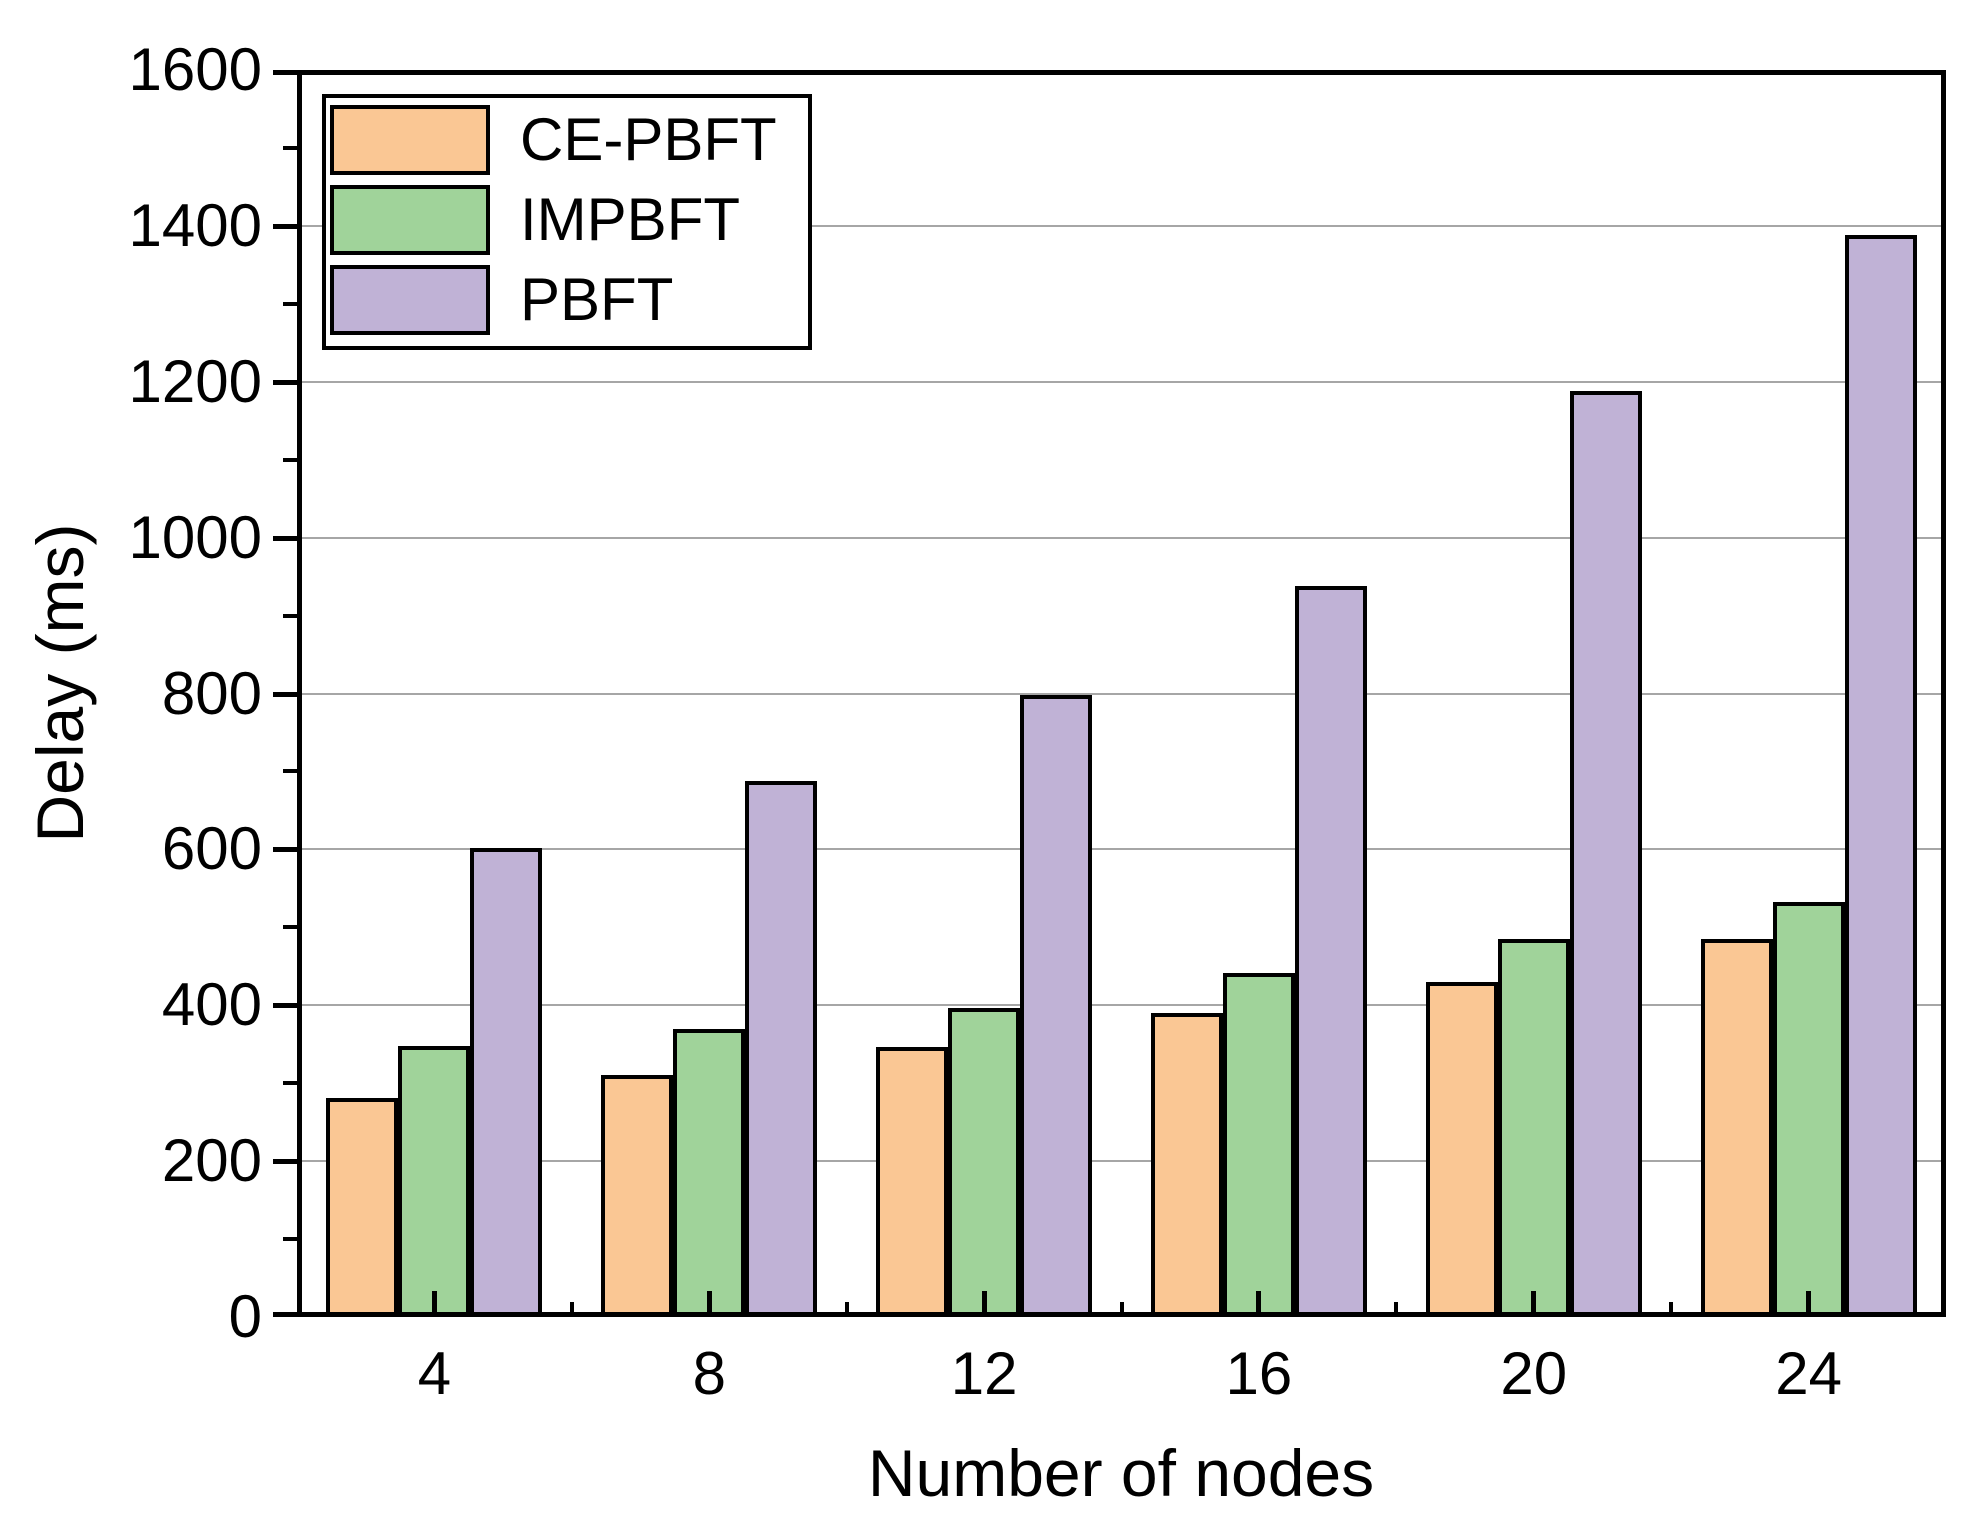  I want to click on y-tick-label-400: 400, so click(211, 1005).